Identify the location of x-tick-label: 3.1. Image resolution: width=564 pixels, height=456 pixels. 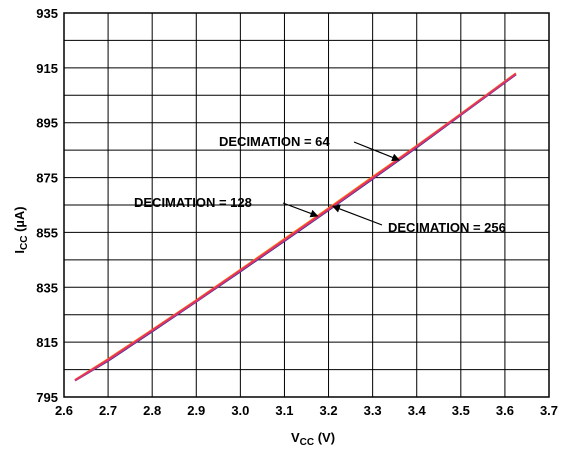
(284, 410).